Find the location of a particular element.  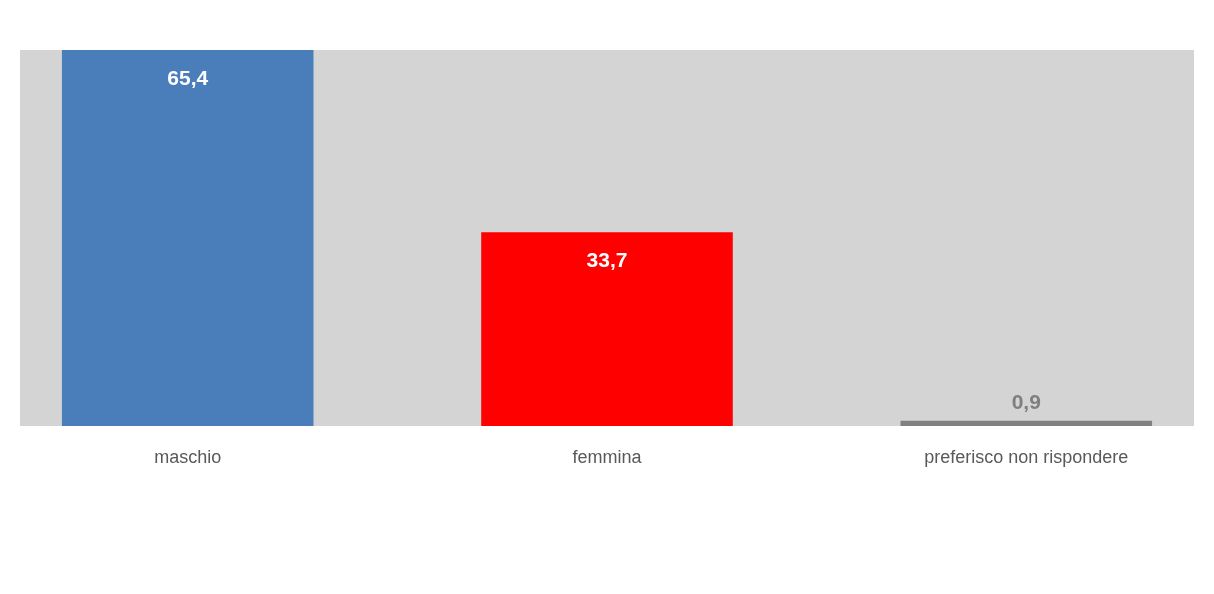

x-tick-label: preferisco non rispondere is located at coordinates (1026, 457).